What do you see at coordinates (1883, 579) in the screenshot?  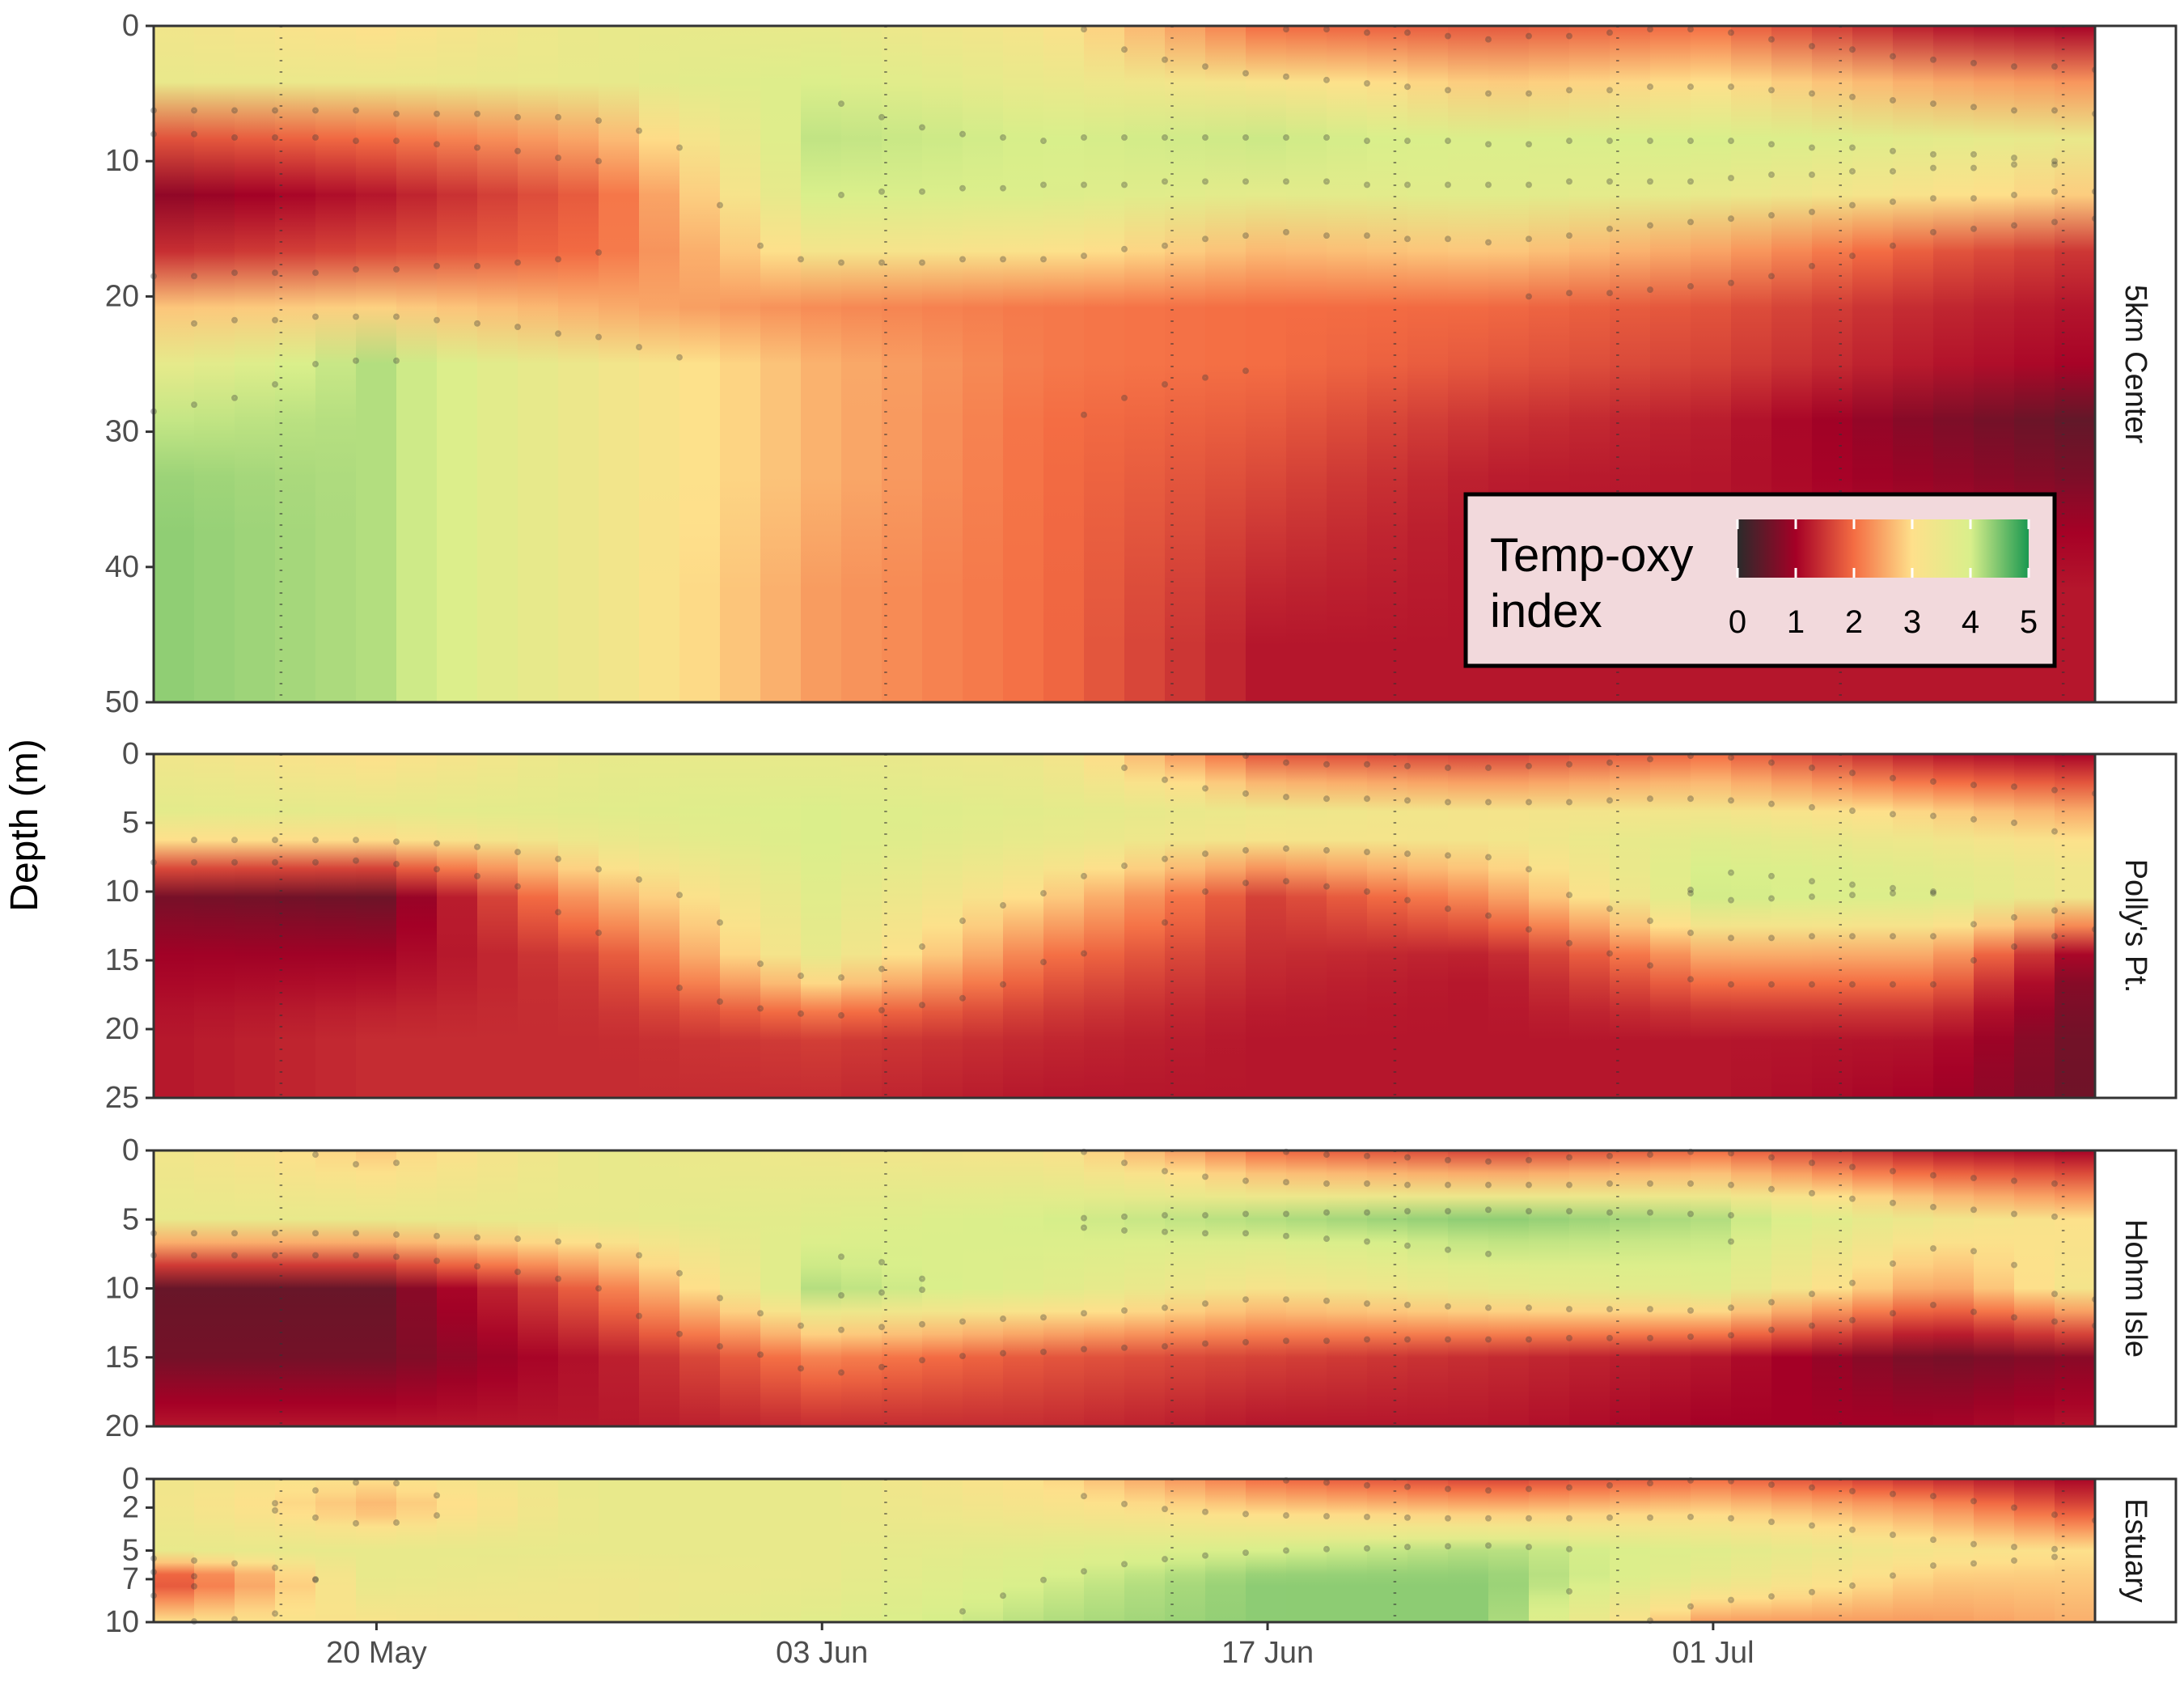 I see `colorbar-ticks: 0 1 2 3 4 5` at bounding box center [1883, 579].